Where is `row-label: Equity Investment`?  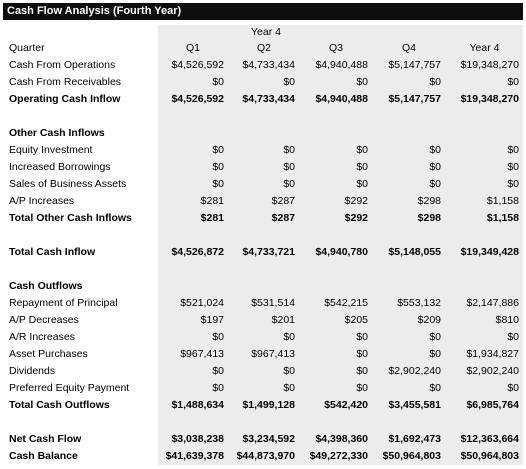 row-label: Equity Investment is located at coordinates (51, 150).